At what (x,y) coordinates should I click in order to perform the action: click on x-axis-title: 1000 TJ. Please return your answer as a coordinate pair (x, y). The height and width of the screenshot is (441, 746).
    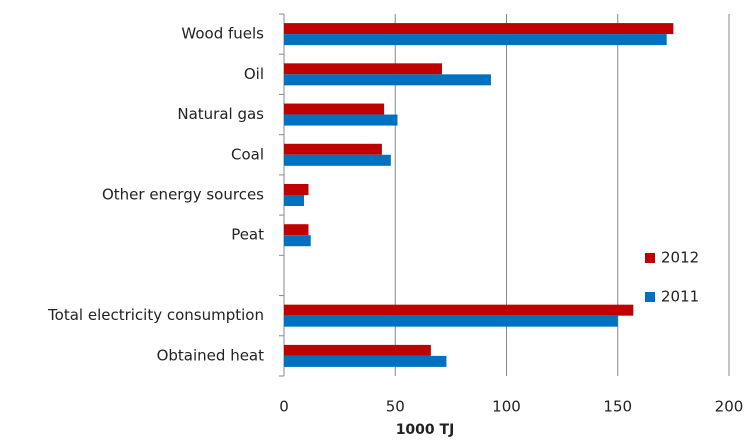
    Looking at the image, I should click on (425, 430).